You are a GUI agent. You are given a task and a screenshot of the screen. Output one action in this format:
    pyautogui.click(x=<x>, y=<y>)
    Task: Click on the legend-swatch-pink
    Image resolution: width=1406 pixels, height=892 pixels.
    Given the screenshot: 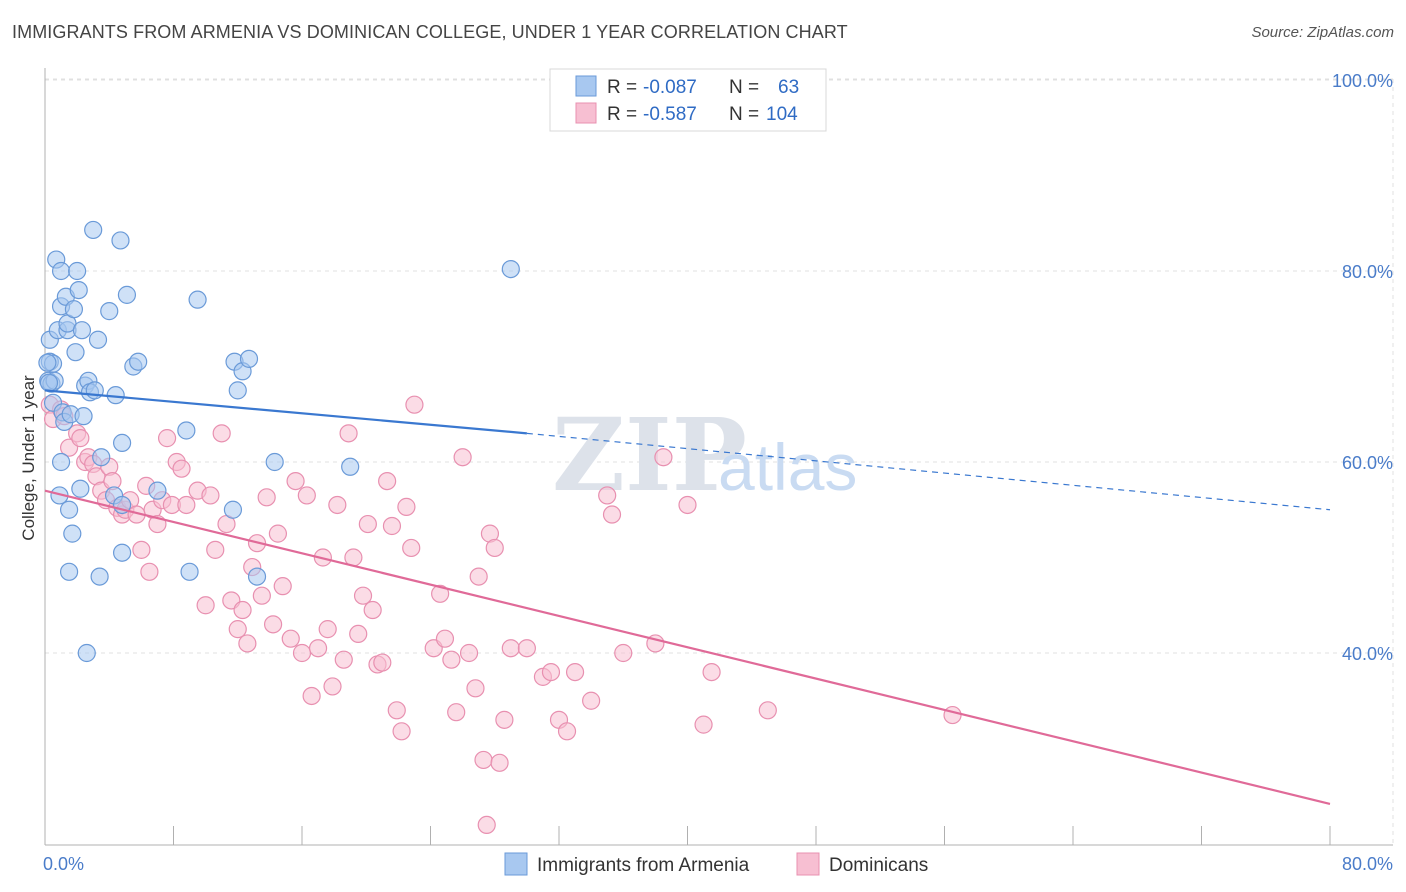 What is the action you would take?
    pyautogui.click(x=586, y=113)
    